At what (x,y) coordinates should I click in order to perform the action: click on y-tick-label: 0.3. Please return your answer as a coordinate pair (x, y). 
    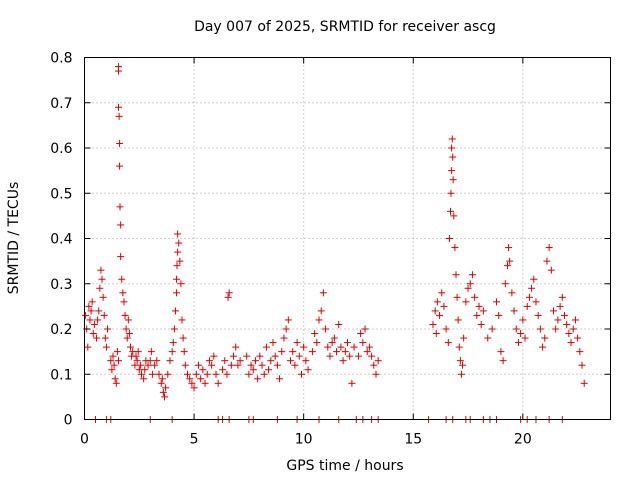
    Looking at the image, I should click on (61, 285).